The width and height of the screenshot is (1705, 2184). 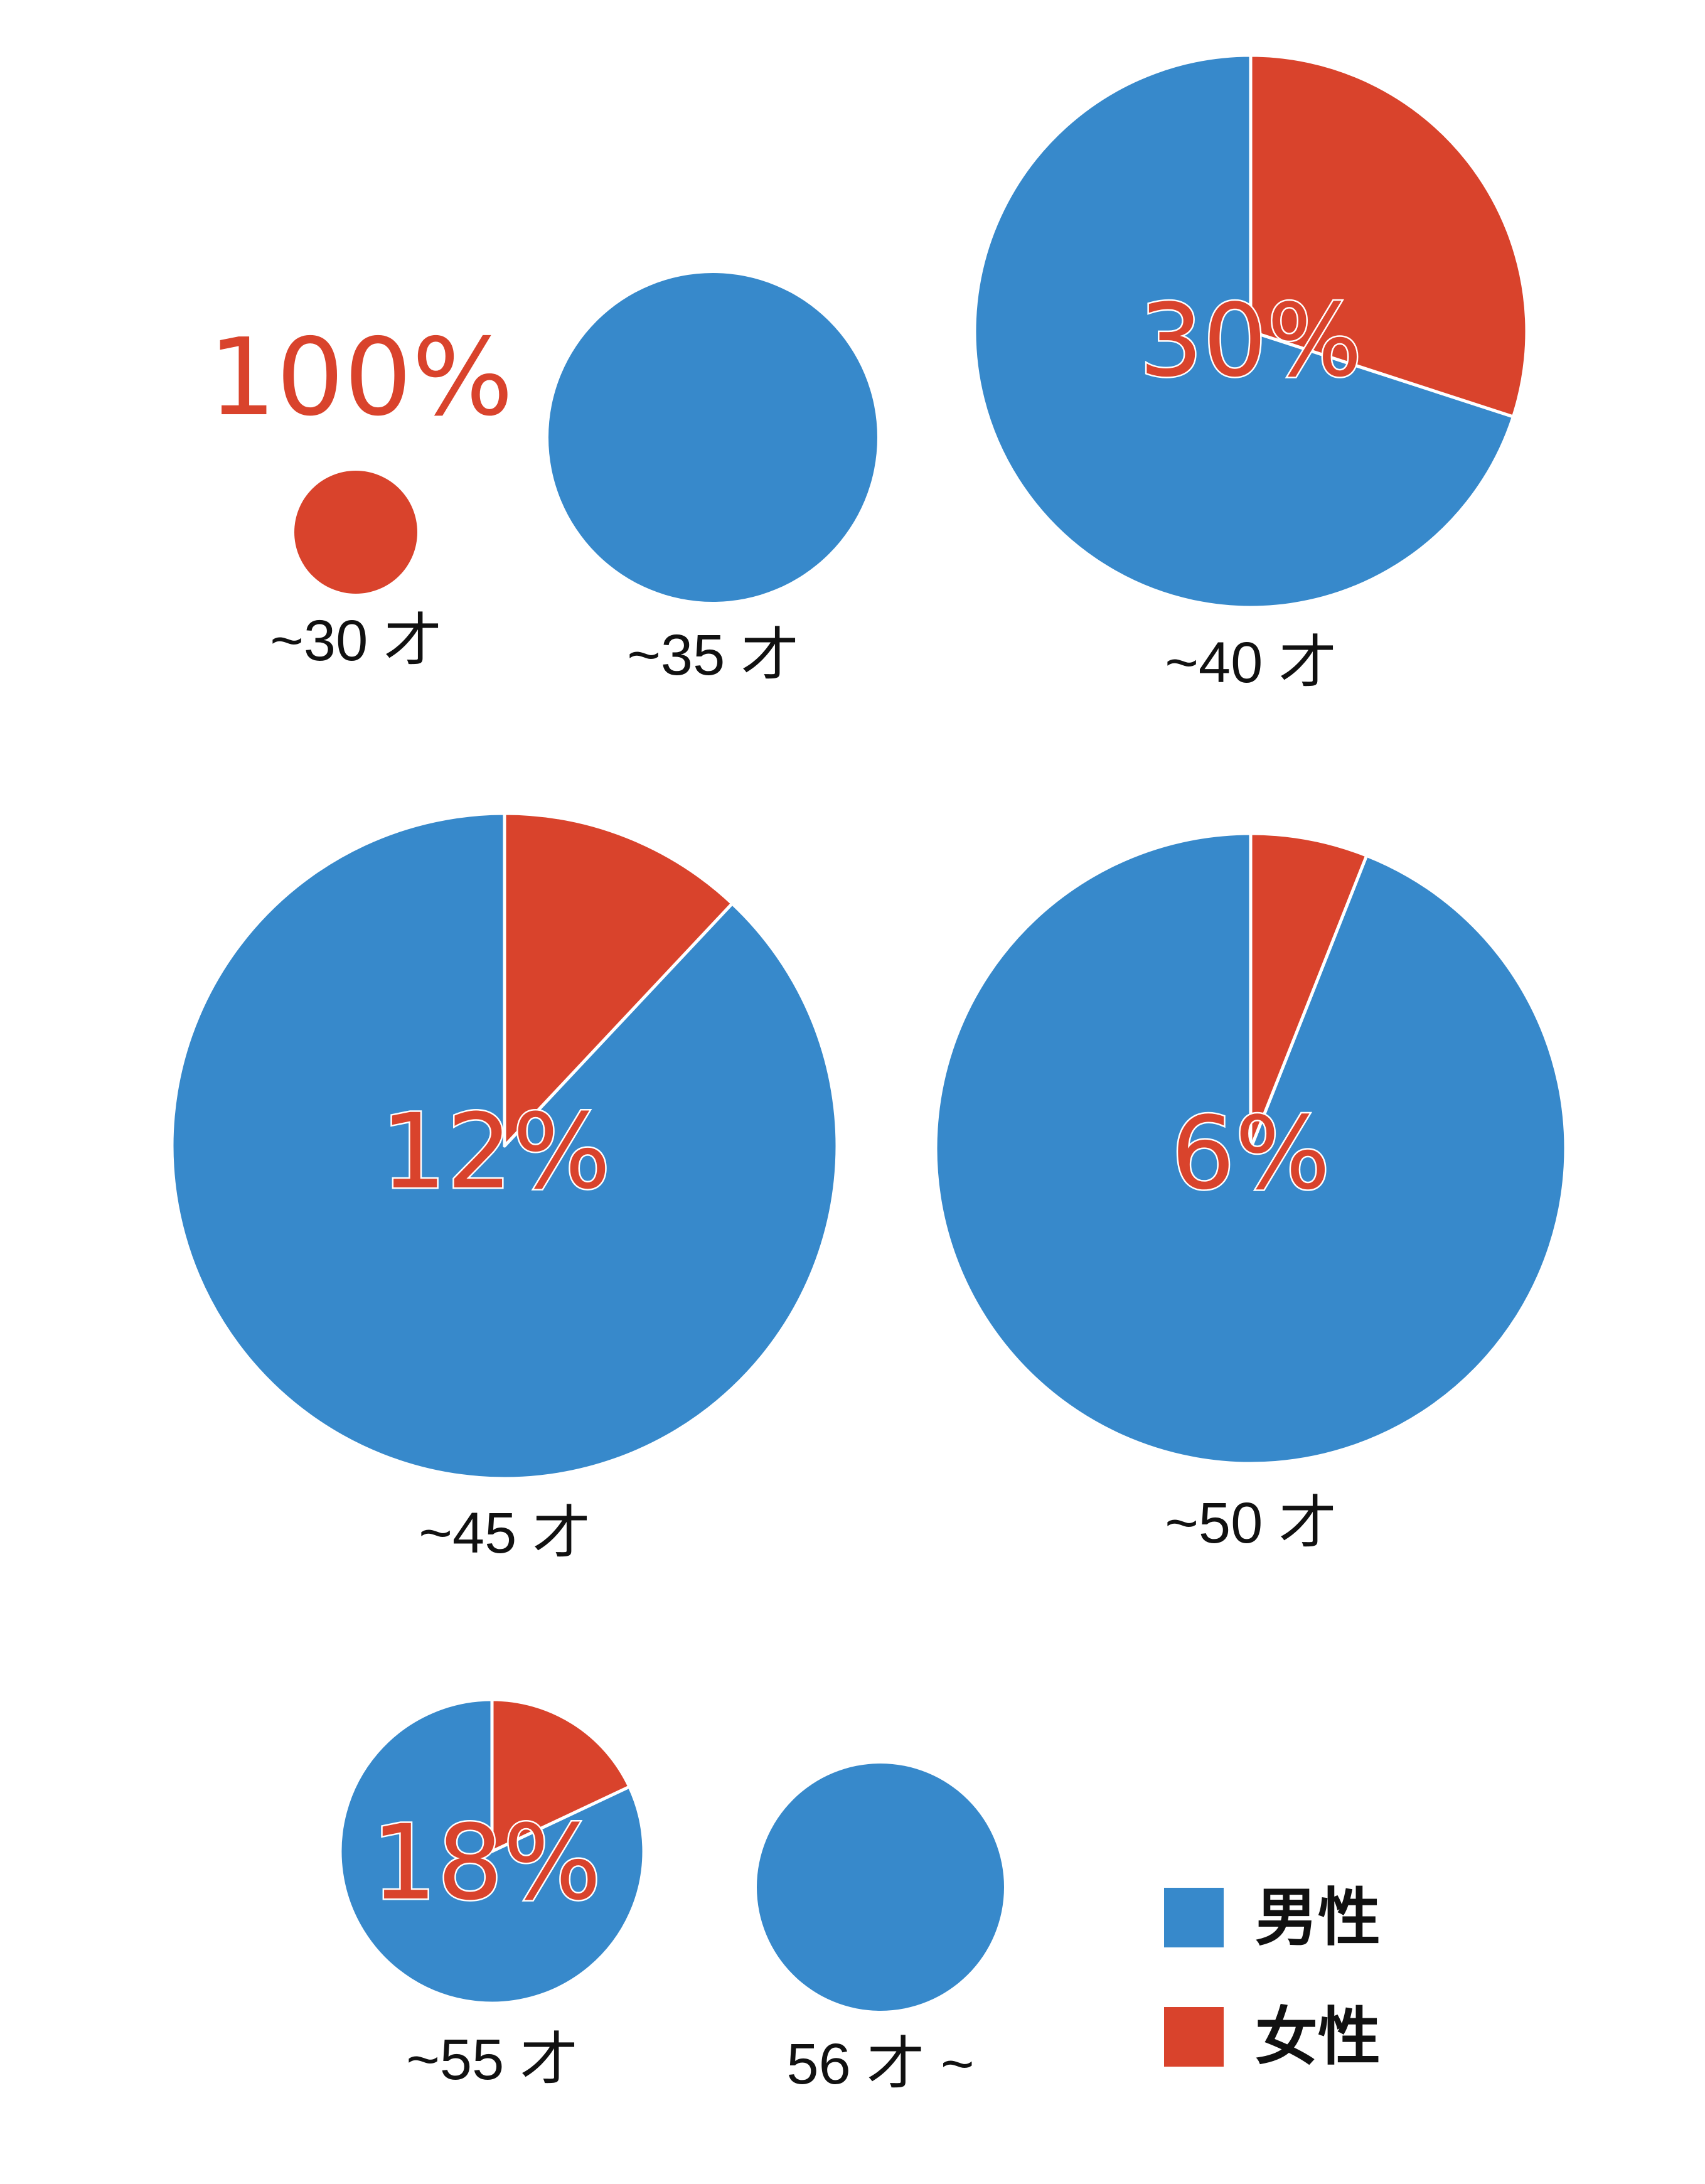 What do you see at coordinates (492, 2060) in the screenshot?
I see `age-category-label: ~55 才` at bounding box center [492, 2060].